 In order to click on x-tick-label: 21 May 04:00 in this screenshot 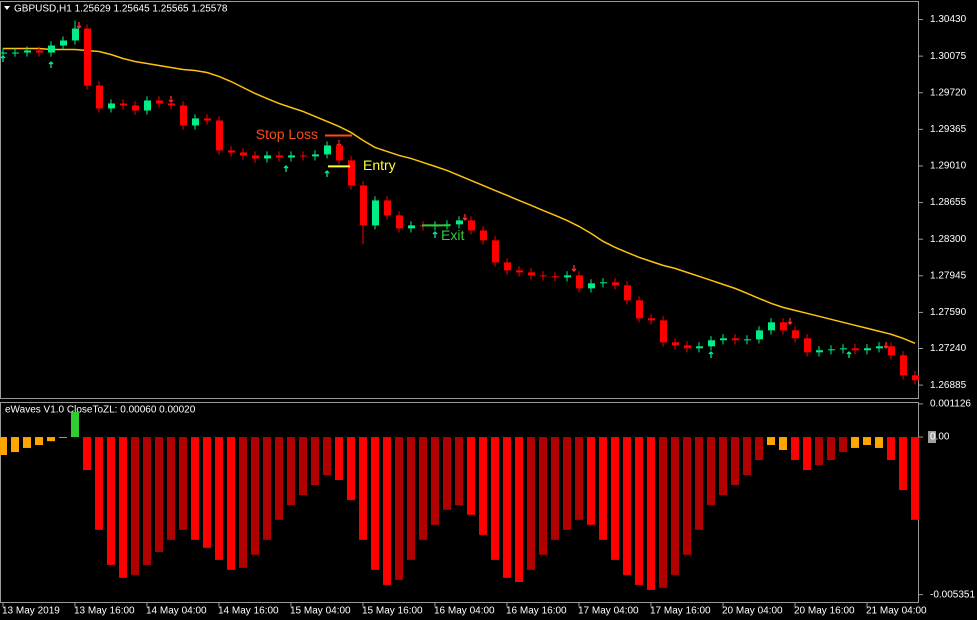, I will do `click(896, 611)`.